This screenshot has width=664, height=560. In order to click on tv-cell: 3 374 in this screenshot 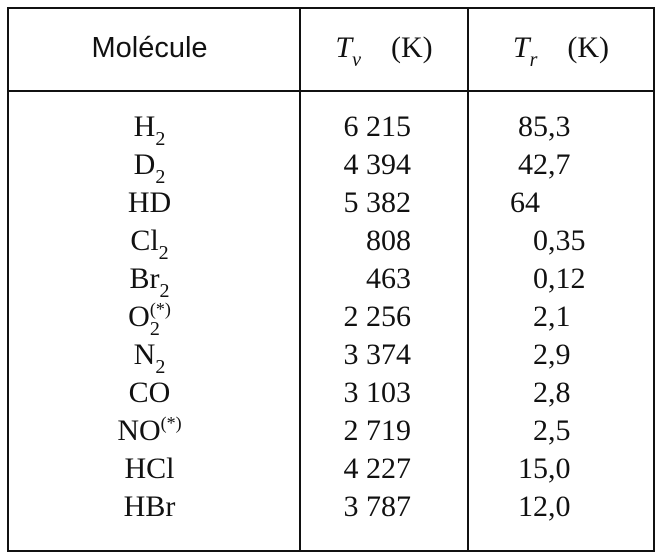, I will do `click(356, 355)`.